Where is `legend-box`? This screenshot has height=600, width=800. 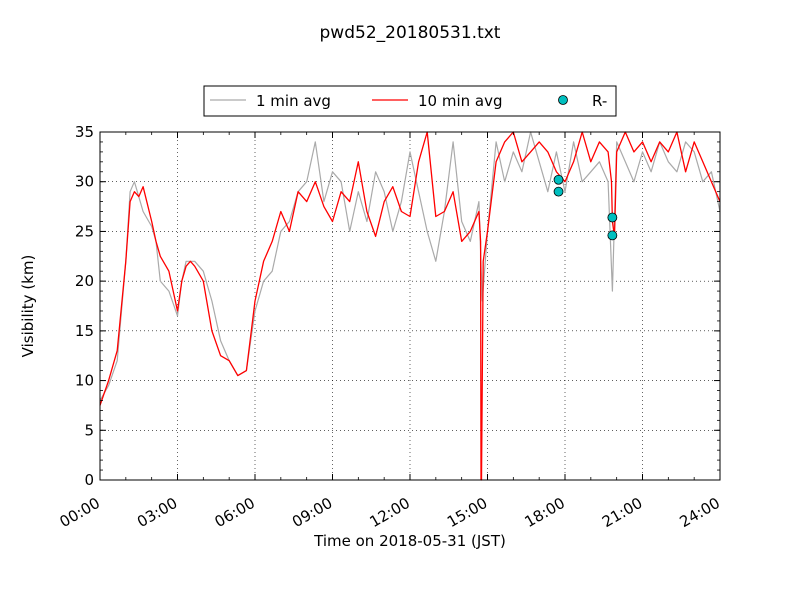
legend-box is located at coordinates (410, 101).